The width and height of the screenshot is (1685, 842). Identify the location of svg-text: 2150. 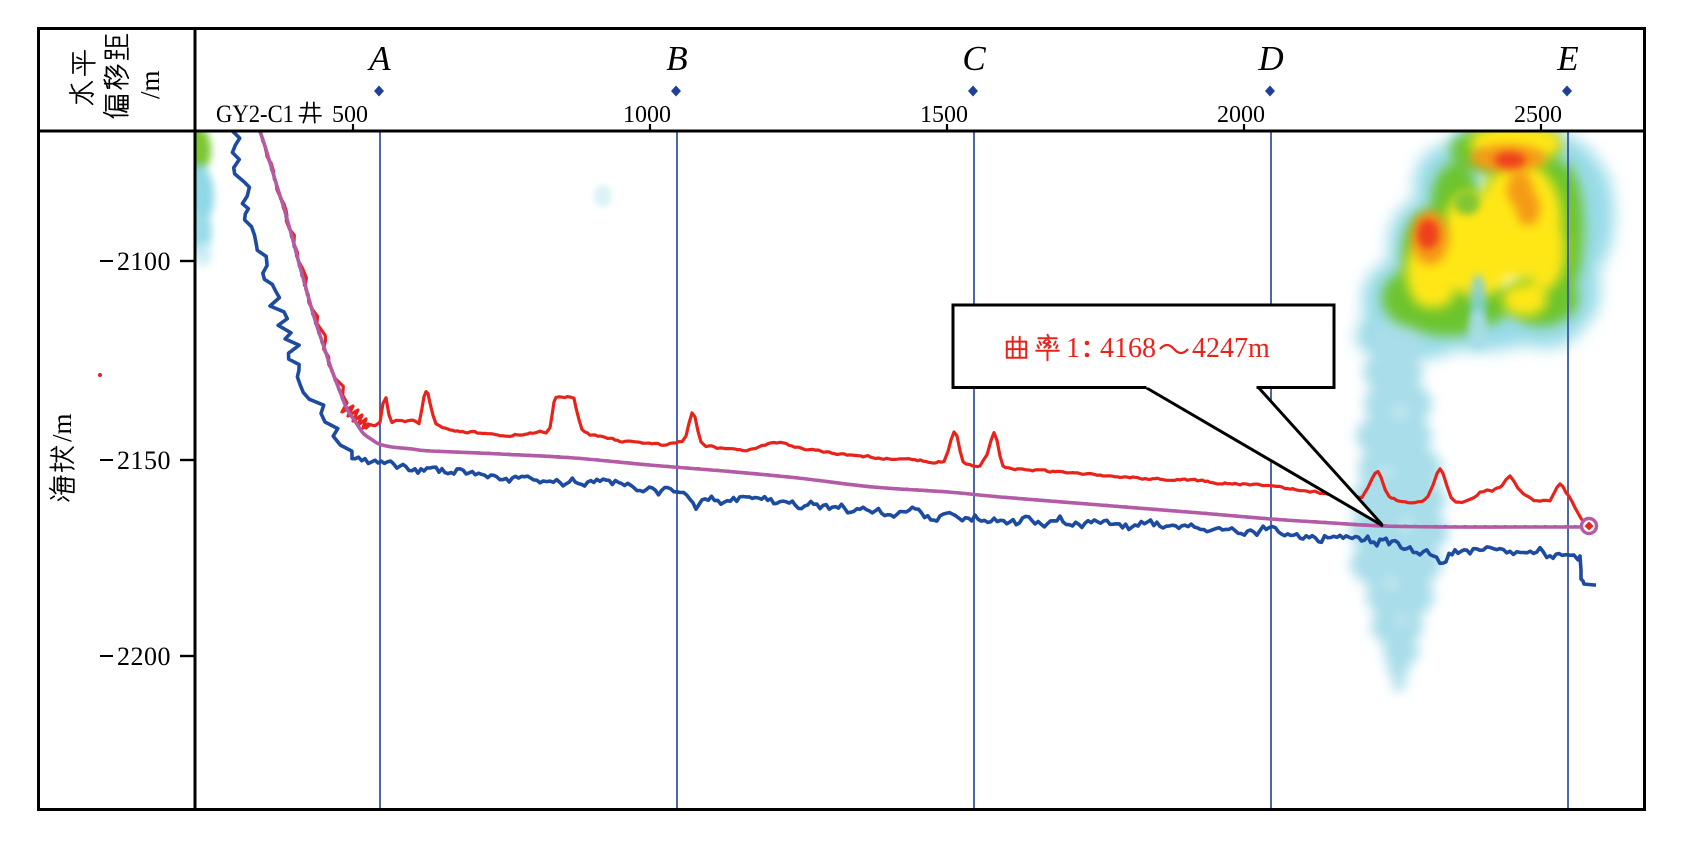
(144, 460).